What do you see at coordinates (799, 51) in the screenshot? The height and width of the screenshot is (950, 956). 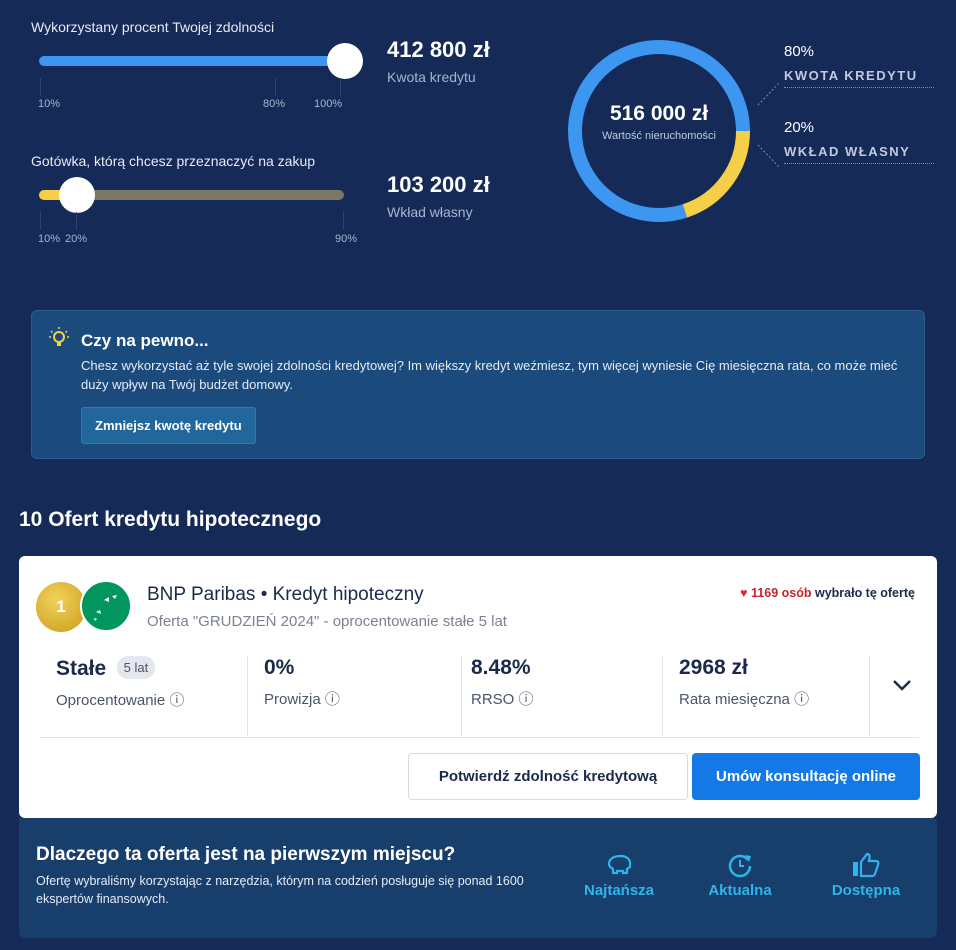 I see `legend-credit-percent: 80%` at bounding box center [799, 51].